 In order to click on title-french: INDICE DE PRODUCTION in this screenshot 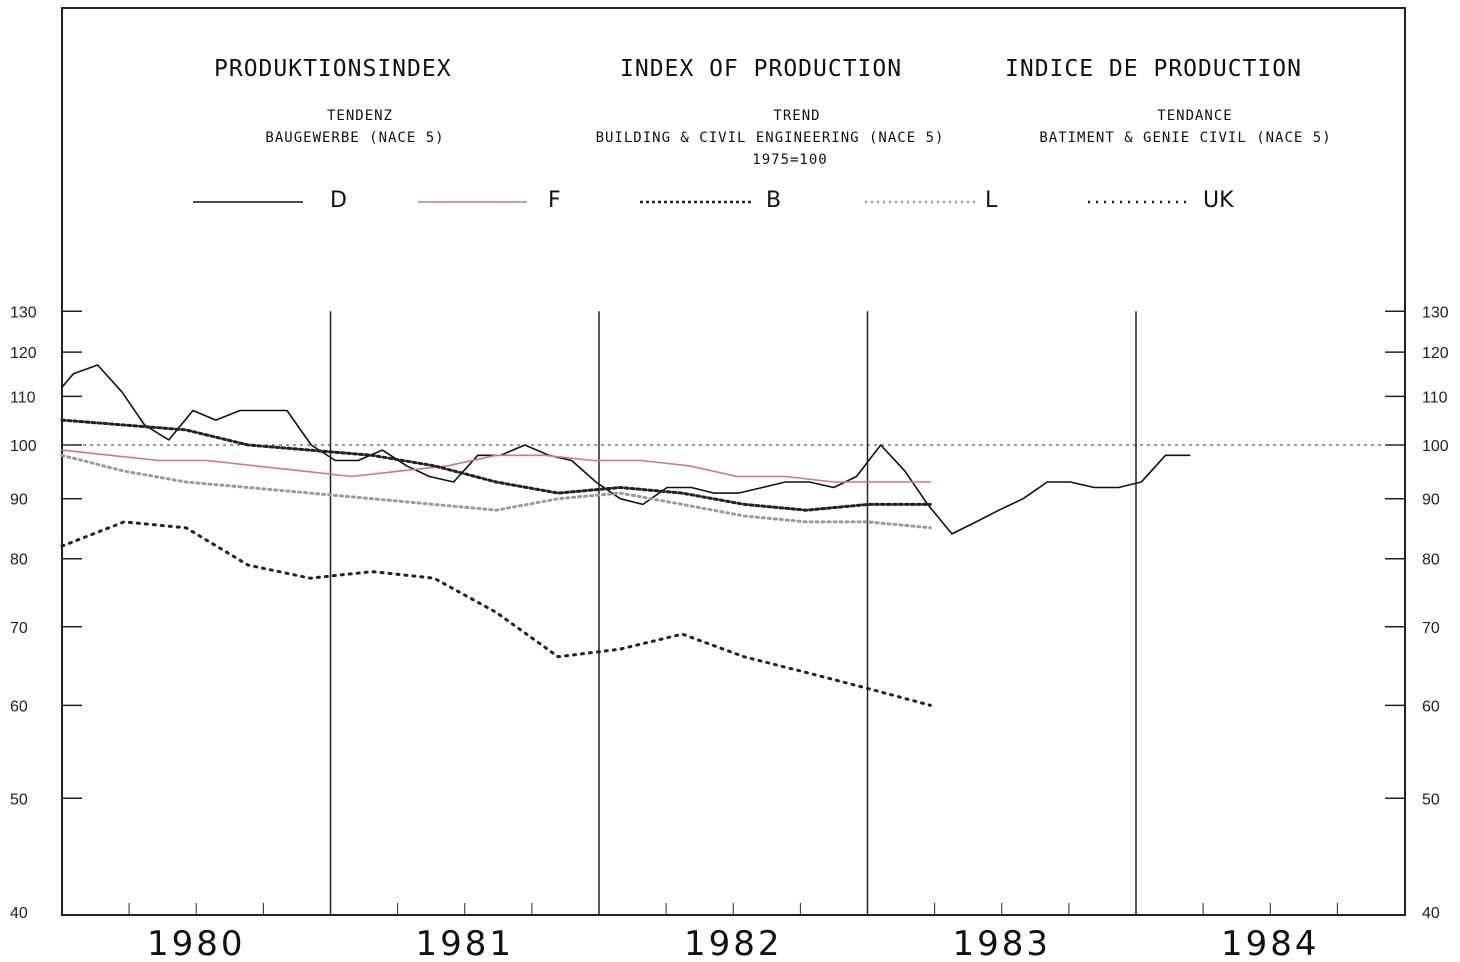, I will do `click(1153, 69)`.